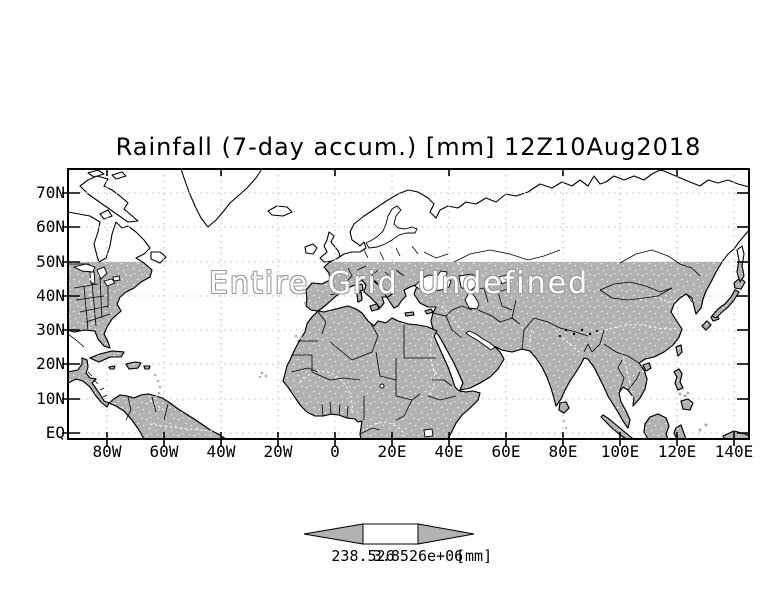 The height and width of the screenshot is (612, 784). What do you see at coordinates (563, 451) in the screenshot?
I see `x-axis-label-80e: 80E` at bounding box center [563, 451].